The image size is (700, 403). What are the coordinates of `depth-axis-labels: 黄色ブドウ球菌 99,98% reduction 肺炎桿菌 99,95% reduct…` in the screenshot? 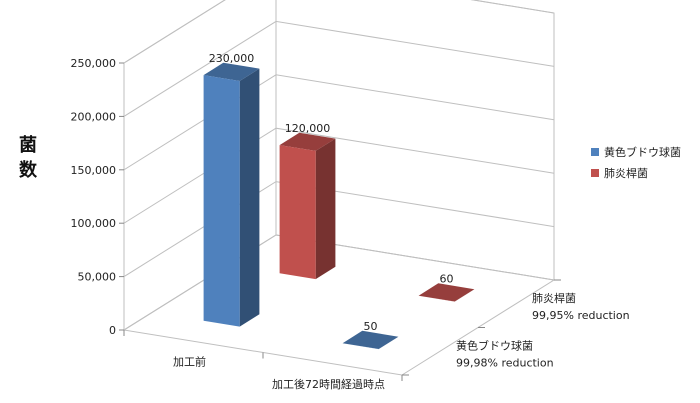 It's located at (543, 330).